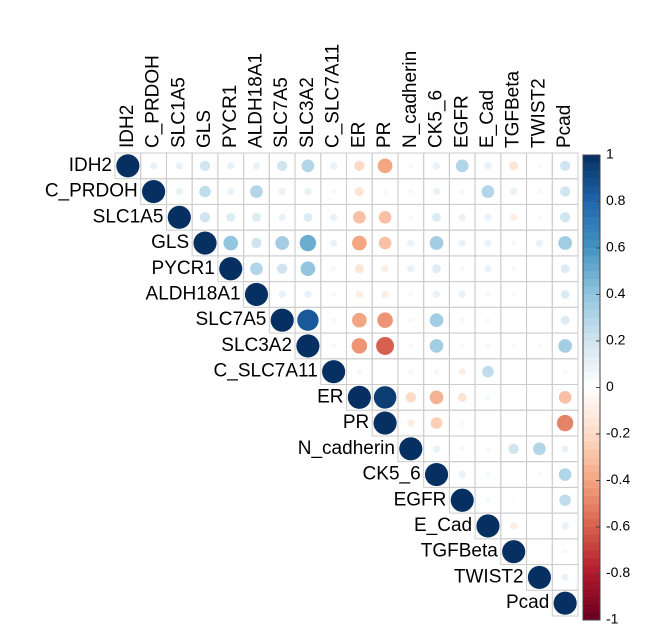  What do you see at coordinates (564, 126) in the screenshot?
I see `column-label: Pcad` at bounding box center [564, 126].